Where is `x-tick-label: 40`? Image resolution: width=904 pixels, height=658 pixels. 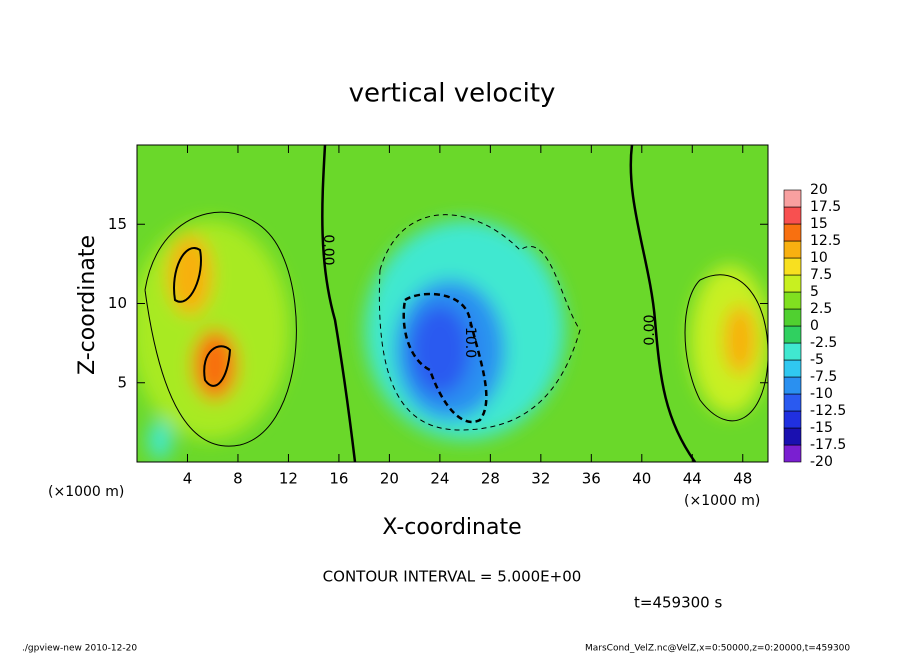 x-tick-label: 40 is located at coordinates (641, 479).